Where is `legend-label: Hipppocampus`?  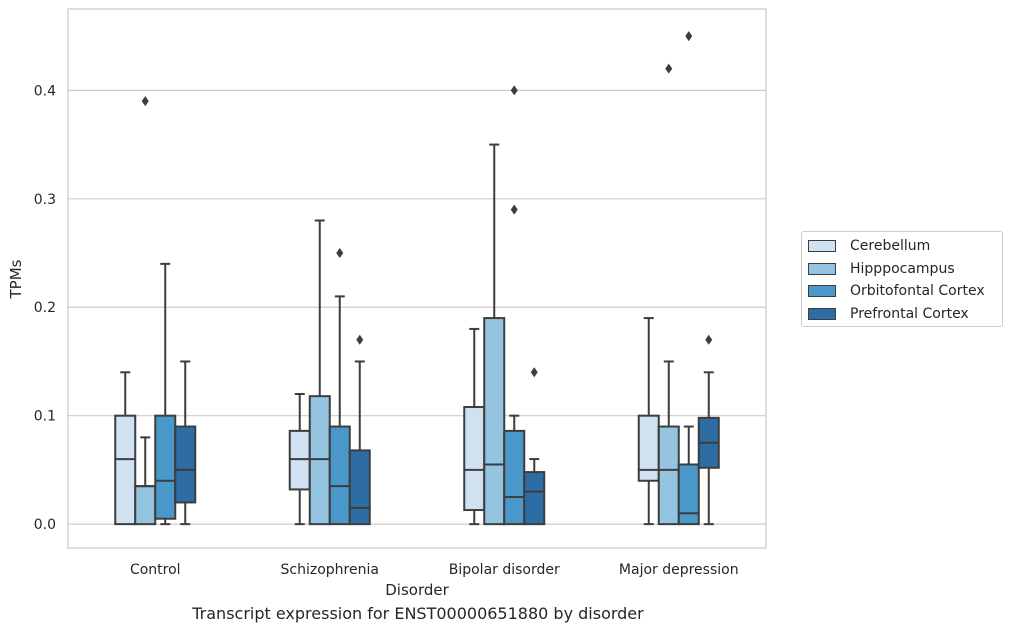
legend-label: Hipppocampus is located at coordinates (902, 268).